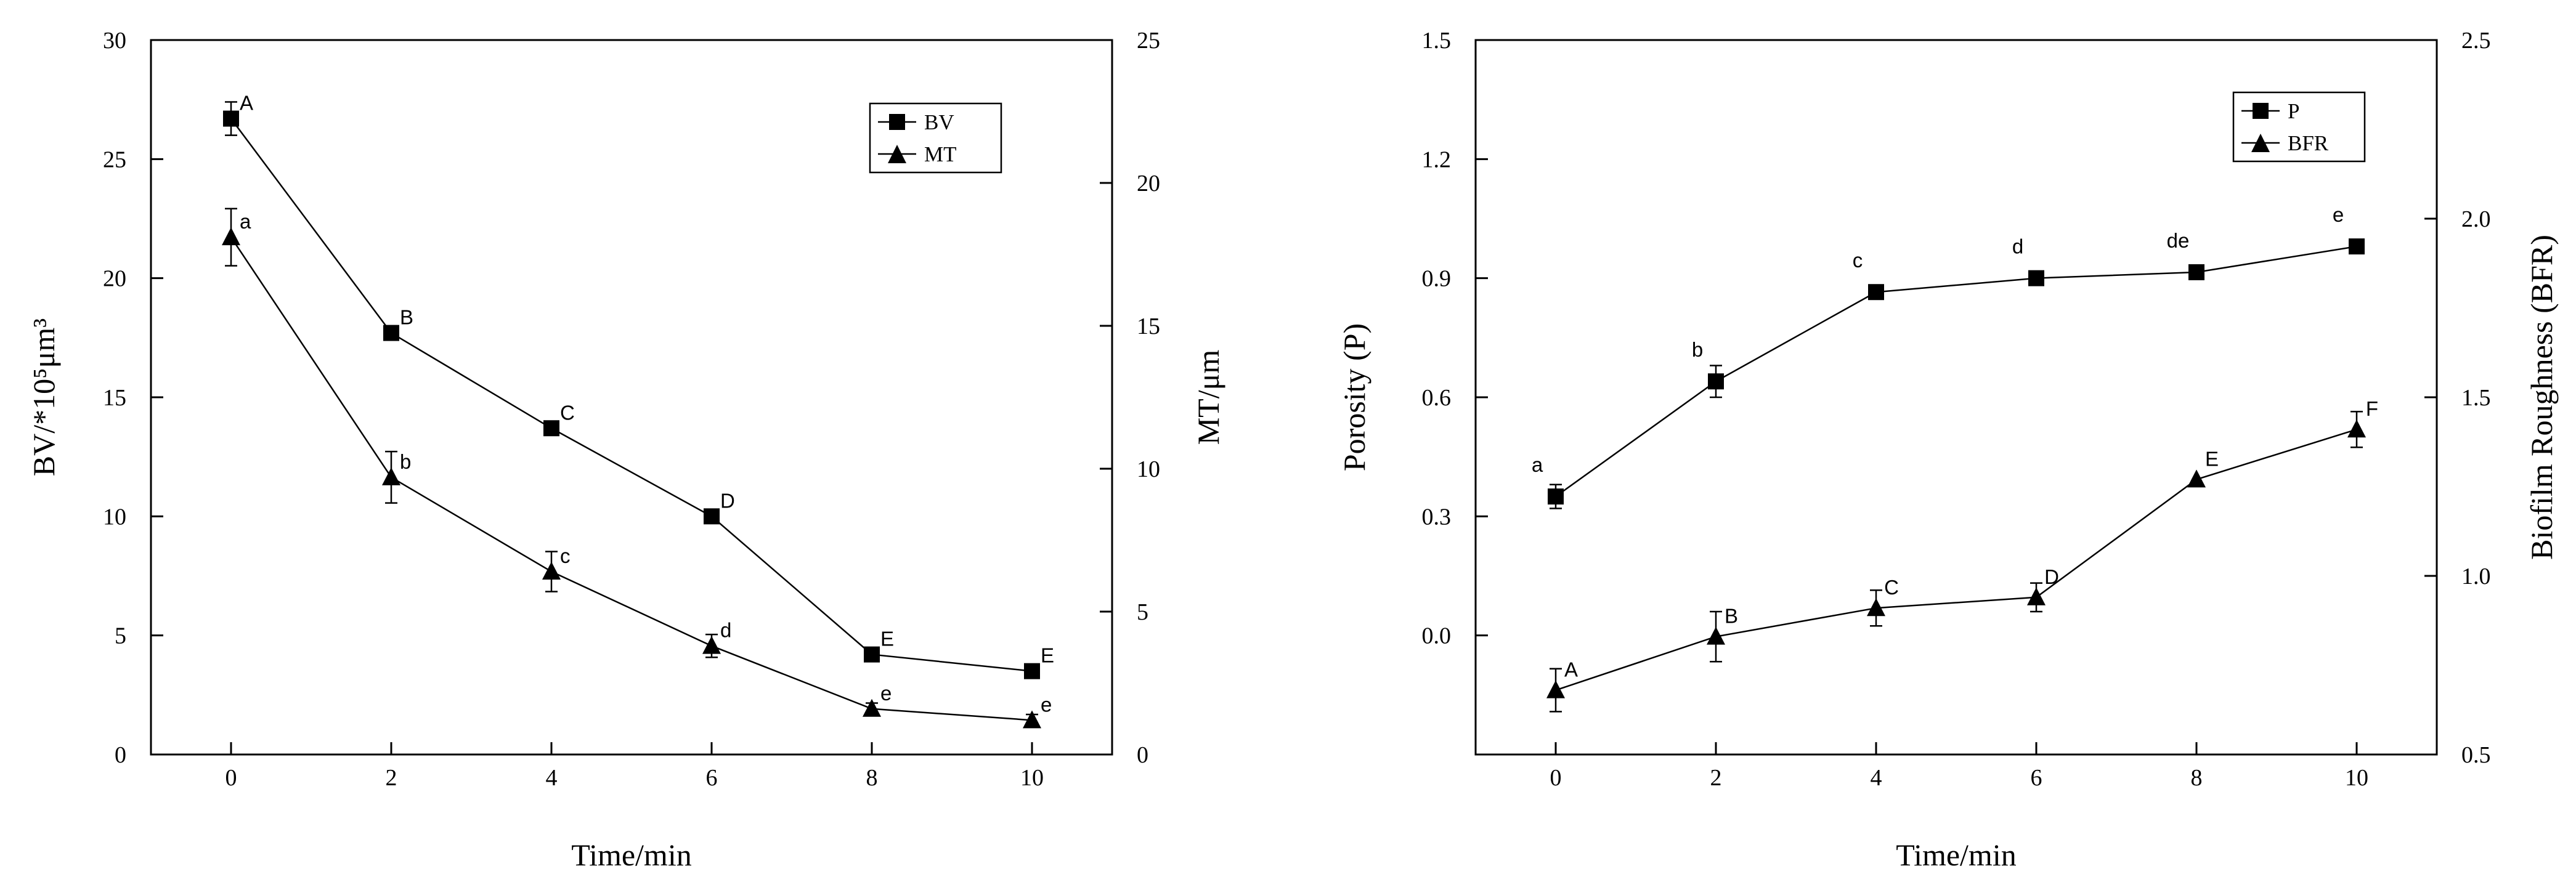  I want to click on y-tick-label-right: 10, so click(1148, 469).